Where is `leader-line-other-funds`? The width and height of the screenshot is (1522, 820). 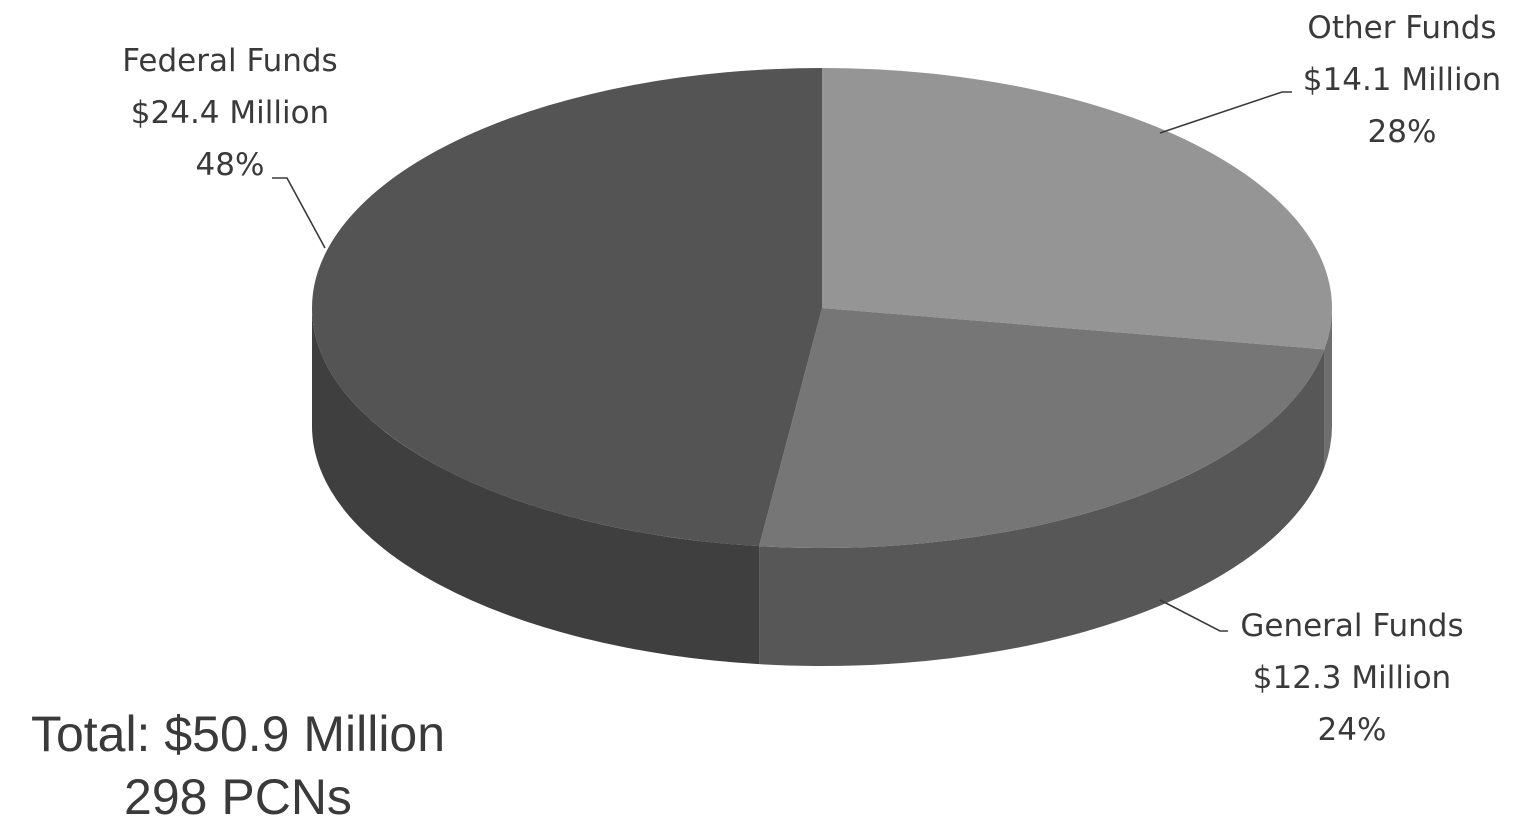 leader-line-other-funds is located at coordinates (1225, 112).